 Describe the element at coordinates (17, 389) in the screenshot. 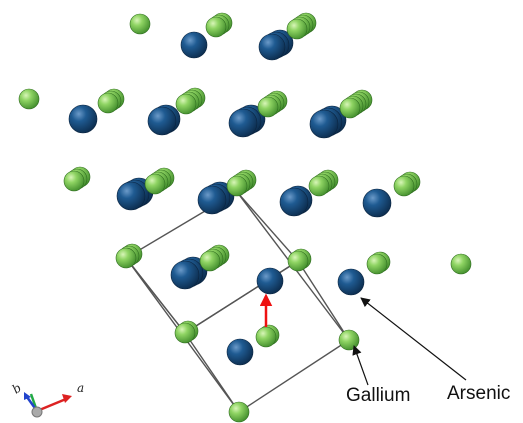

I see `axis-b-label: b` at that location.